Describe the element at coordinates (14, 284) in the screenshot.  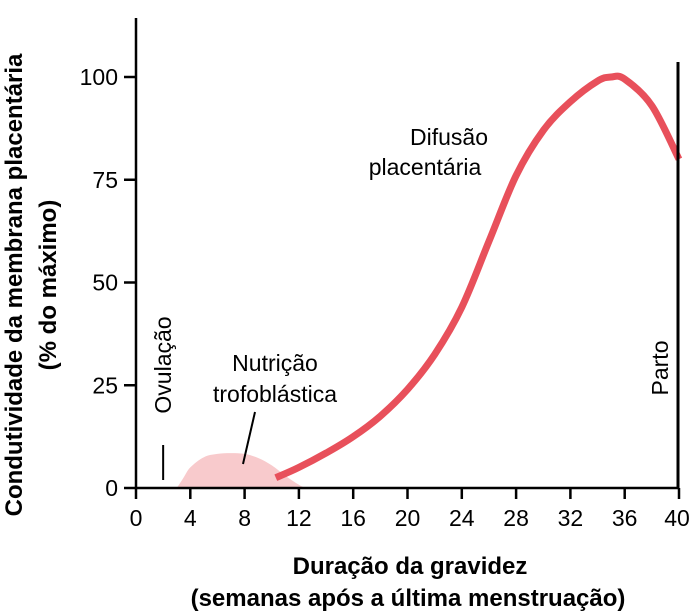
I see `y-axis-title-line1: Condutividade da membrana placentária` at that location.